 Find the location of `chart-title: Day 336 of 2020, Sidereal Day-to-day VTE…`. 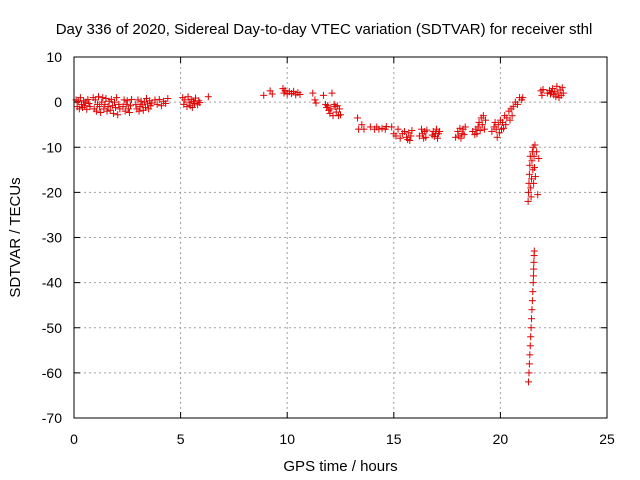

chart-title: Day 336 of 2020, Sidereal Day-to-day VTE… is located at coordinates (324, 29).